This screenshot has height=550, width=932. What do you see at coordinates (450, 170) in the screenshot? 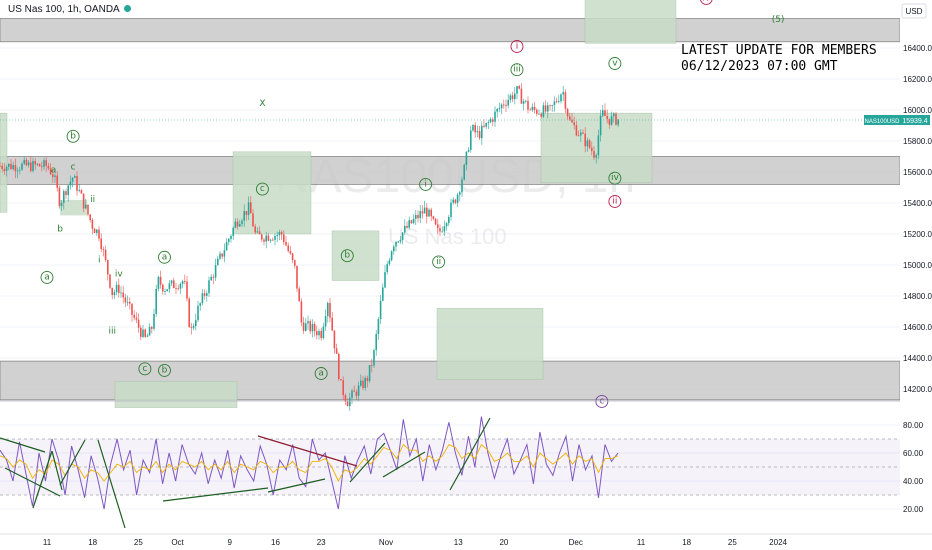
I see `grey-zone` at bounding box center [450, 170].